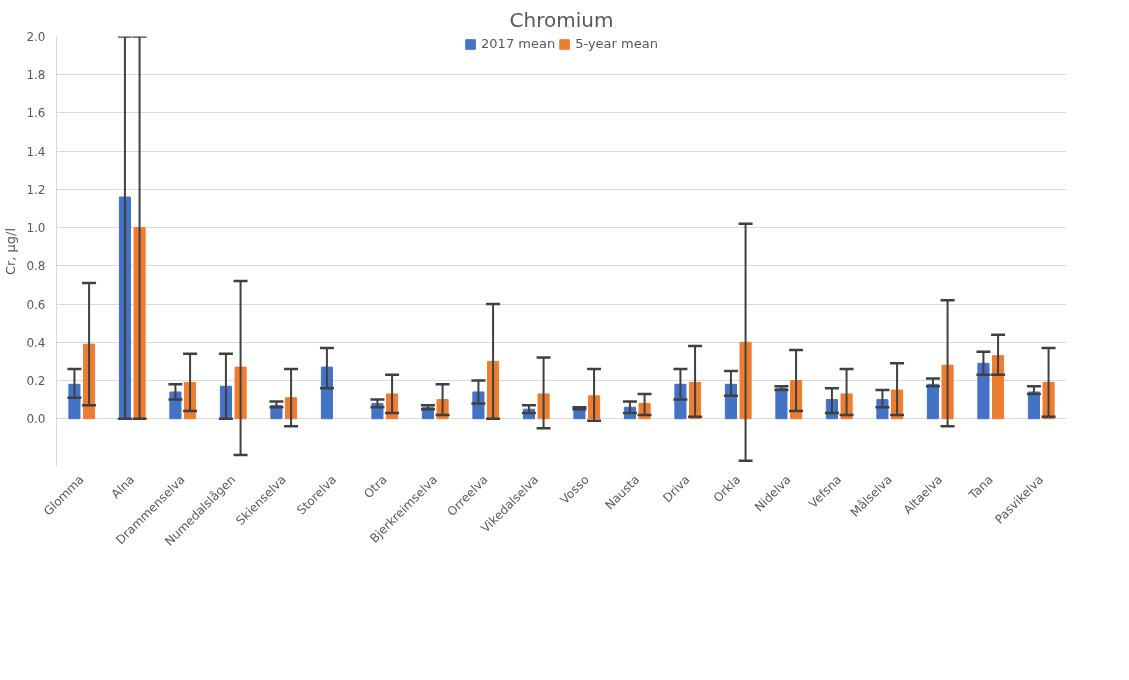 The height and width of the screenshot is (680, 1129). Describe the element at coordinates (36, 342) in the screenshot. I see `y-tick-label: 0.4` at that location.